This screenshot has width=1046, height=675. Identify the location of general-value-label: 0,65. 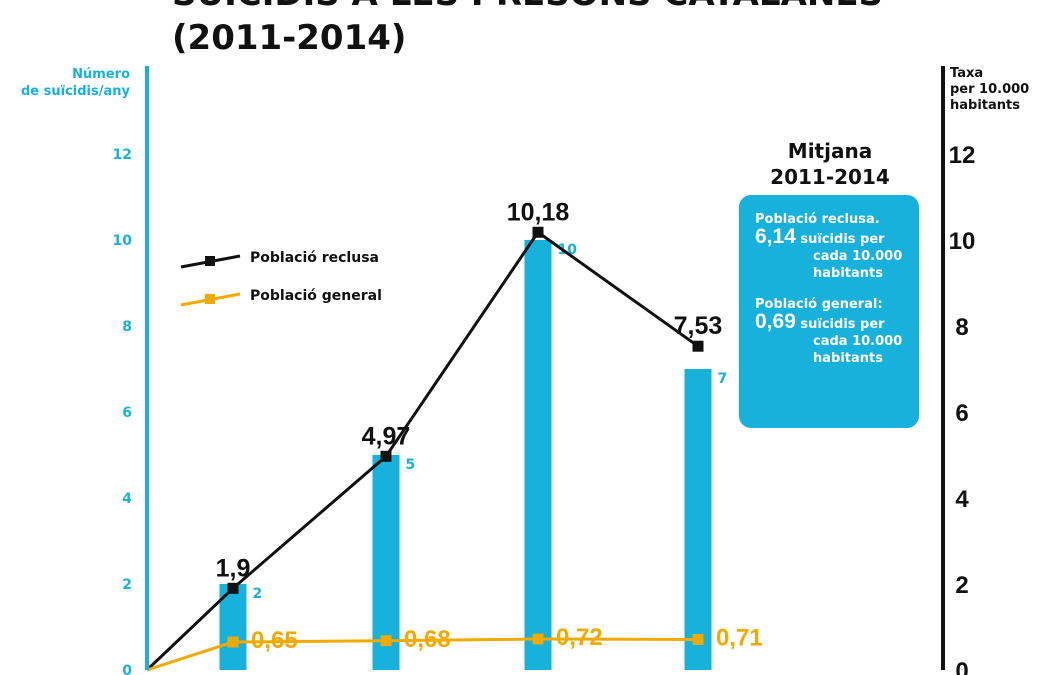
(274, 640).